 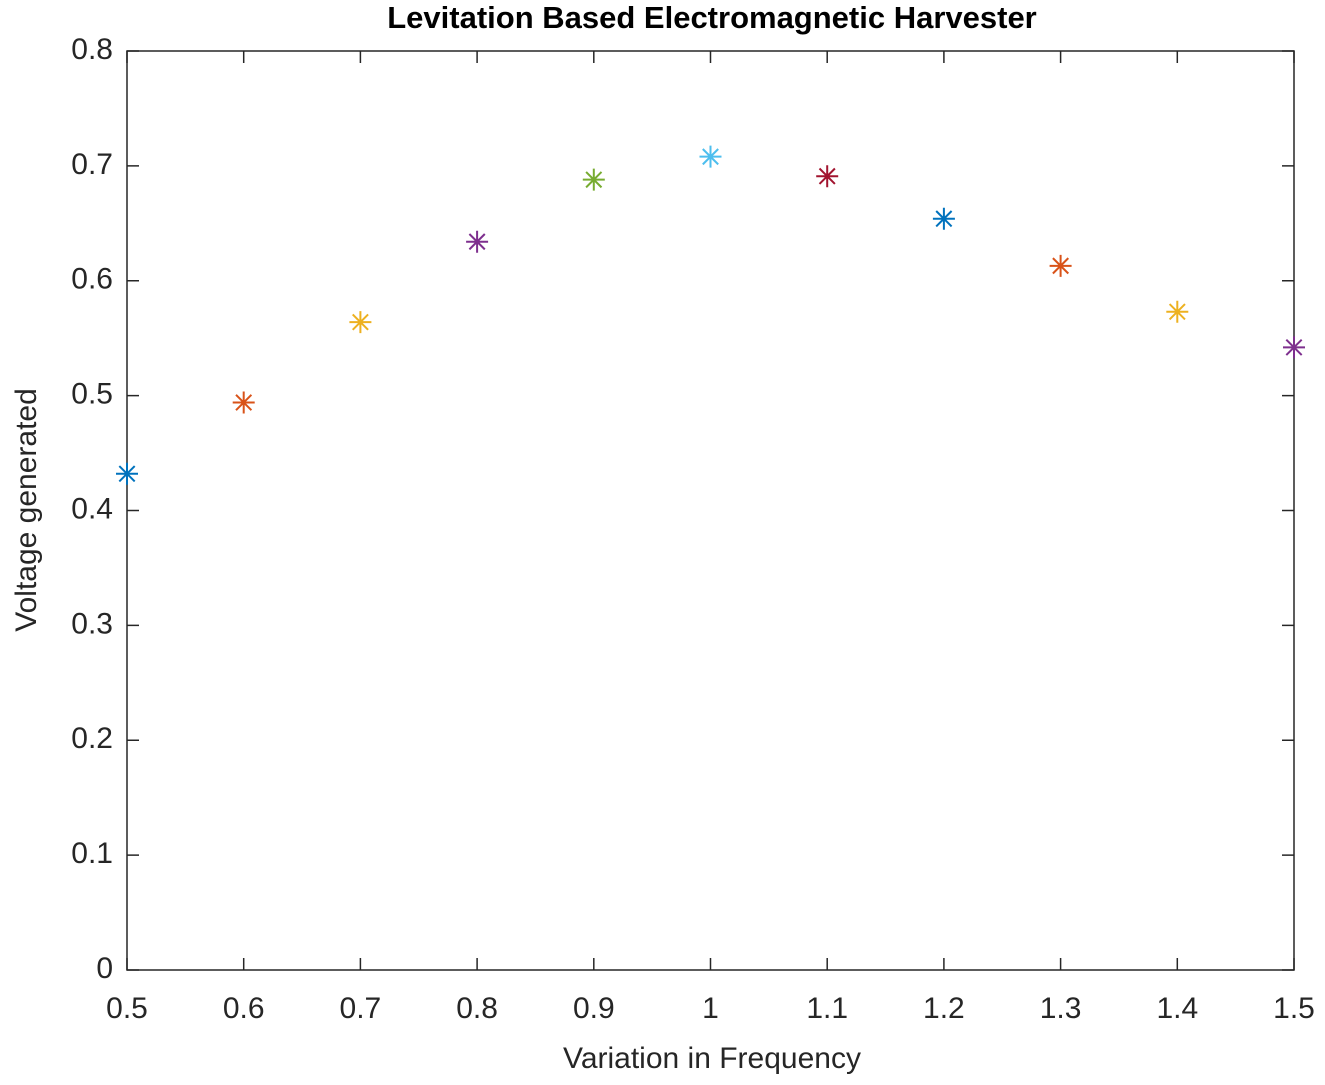 I want to click on y-axis-label: Voltage generated, so click(x=26, y=510).